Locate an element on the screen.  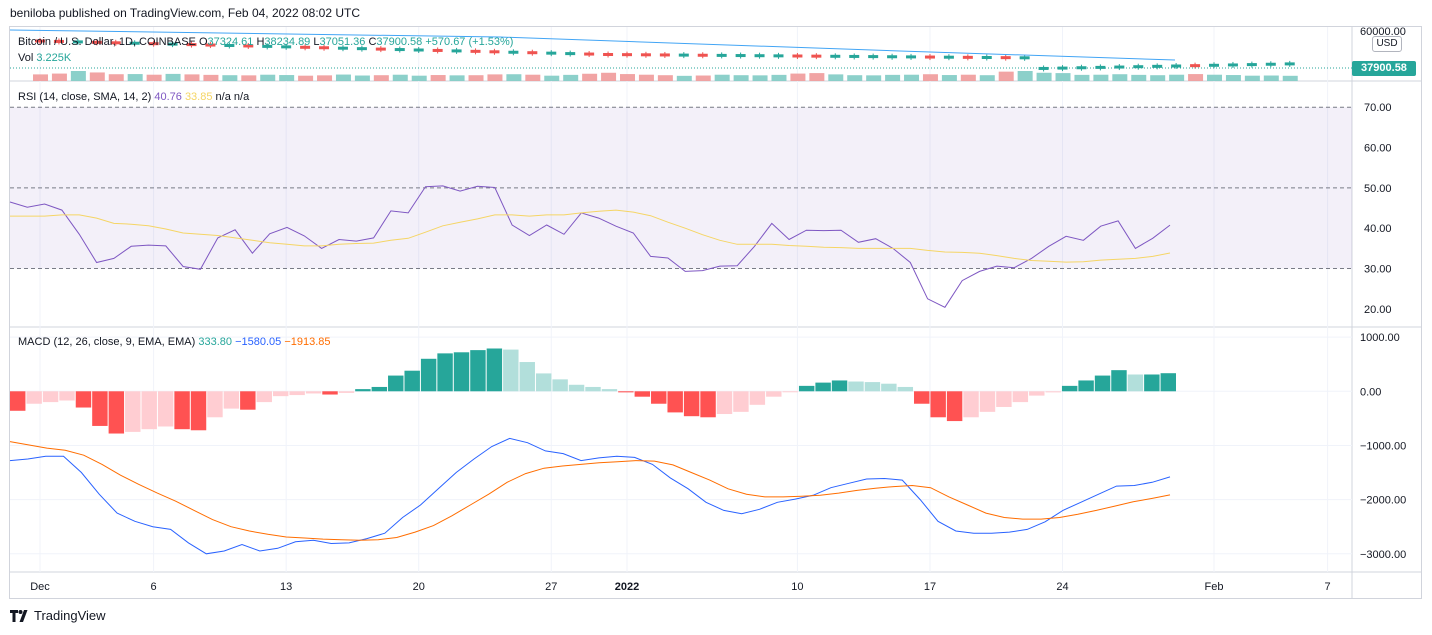
volume-label: Vol is located at coordinates (26, 58).